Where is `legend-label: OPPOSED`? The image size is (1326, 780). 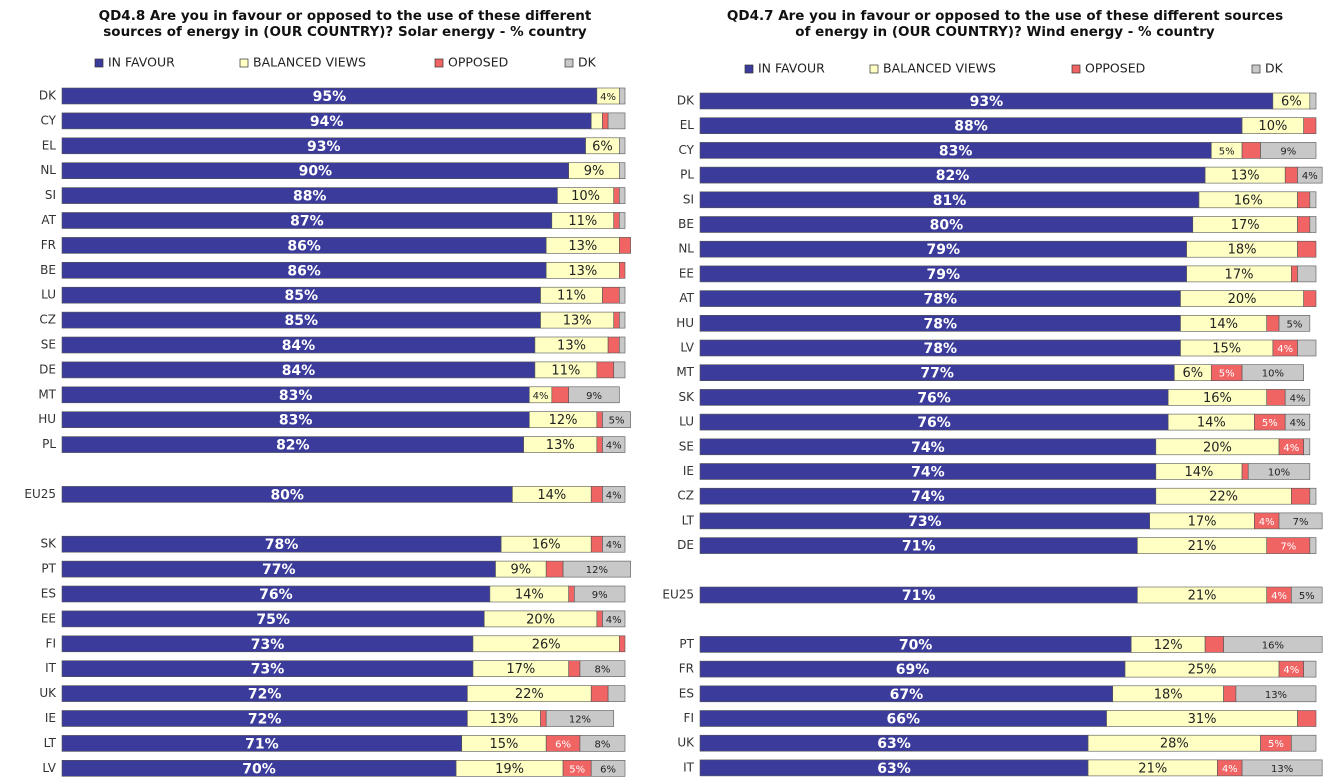
legend-label: OPPOSED is located at coordinates (1115, 68).